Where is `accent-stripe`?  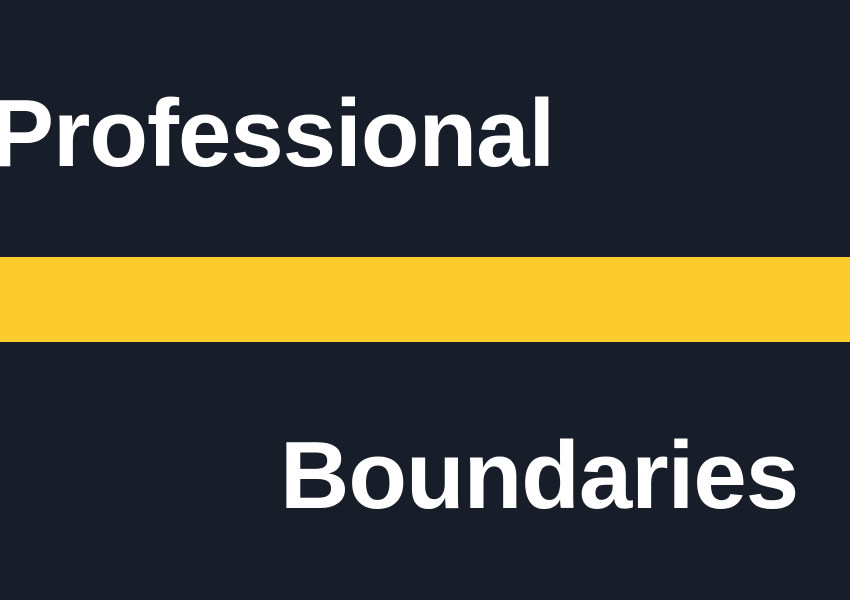
accent-stripe is located at coordinates (425, 299).